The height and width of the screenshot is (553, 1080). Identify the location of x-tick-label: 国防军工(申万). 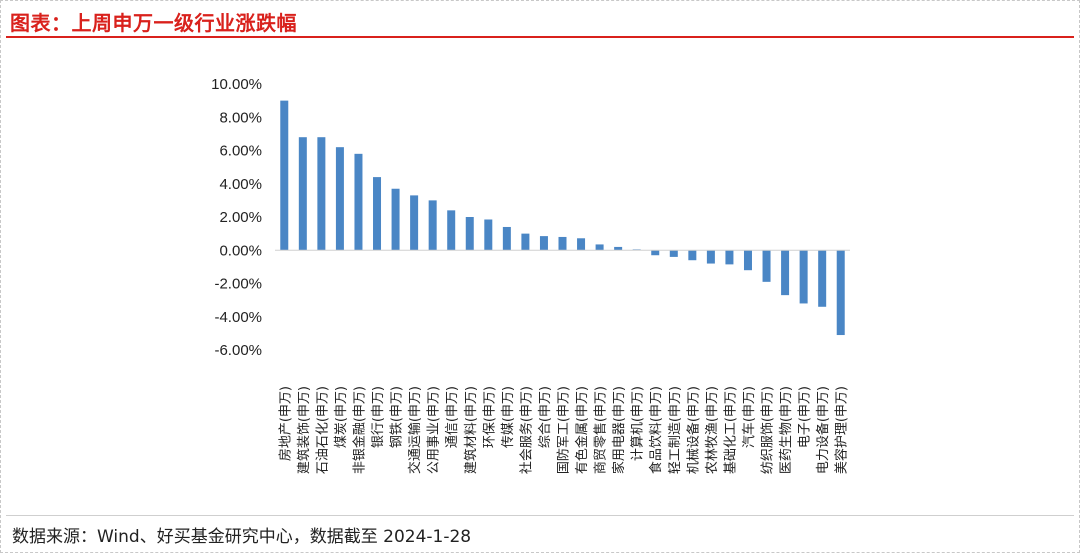
(564, 430).